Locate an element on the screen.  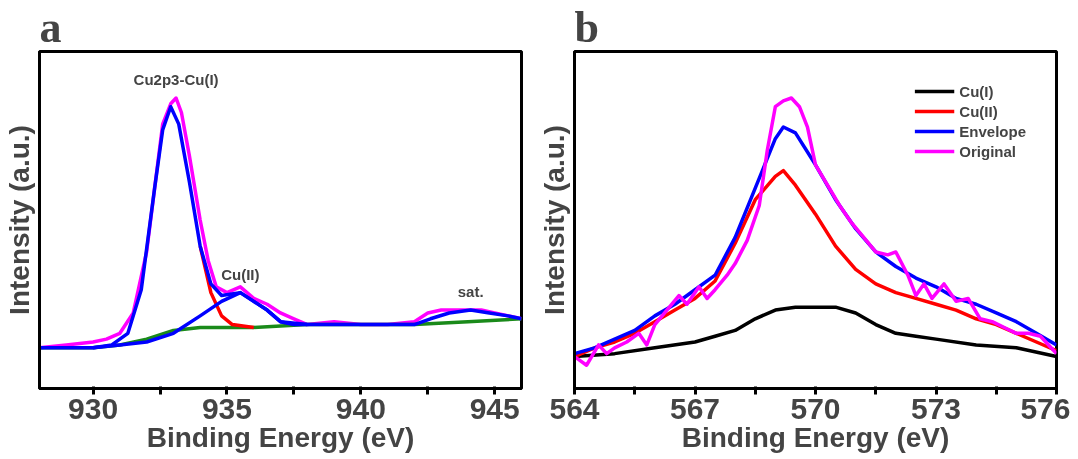
annotation: sat. is located at coordinates (470, 292).